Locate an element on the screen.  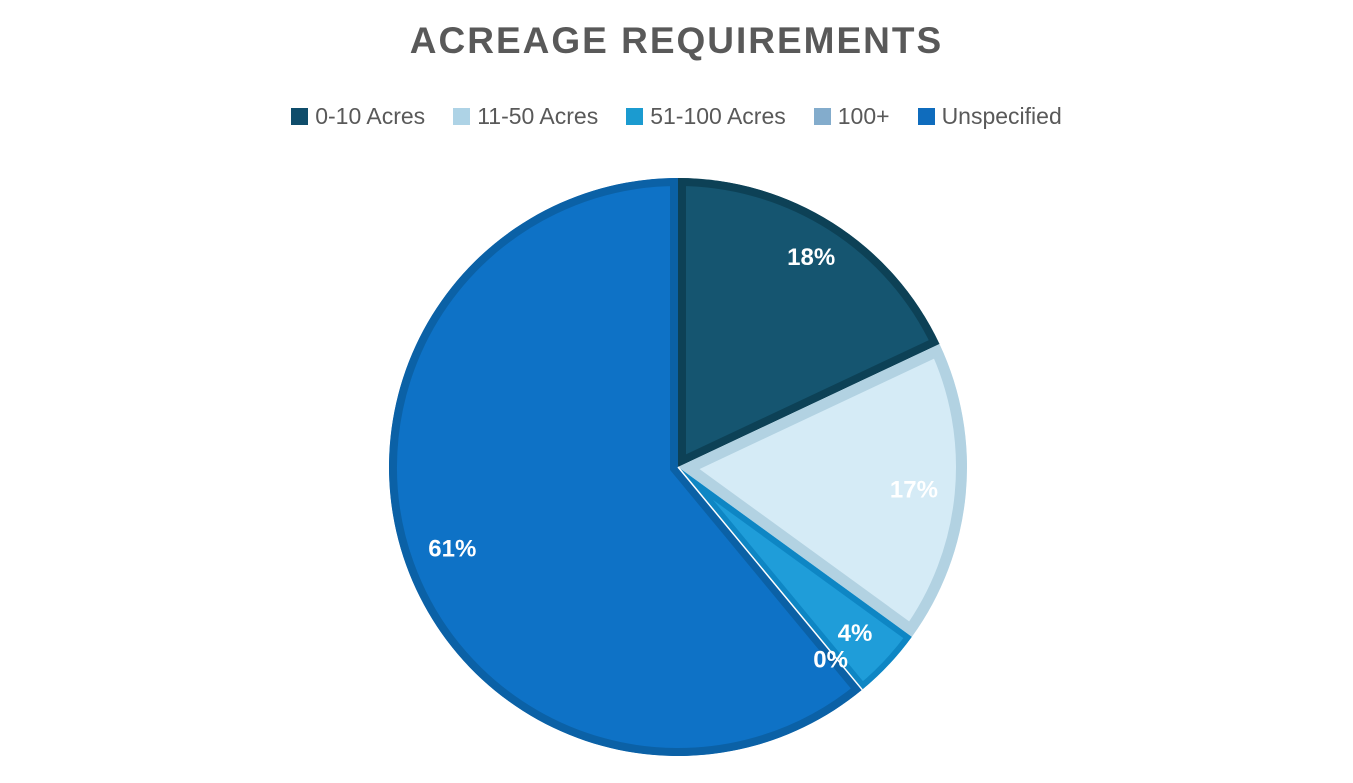
slice-label: 0% is located at coordinates (830, 660).